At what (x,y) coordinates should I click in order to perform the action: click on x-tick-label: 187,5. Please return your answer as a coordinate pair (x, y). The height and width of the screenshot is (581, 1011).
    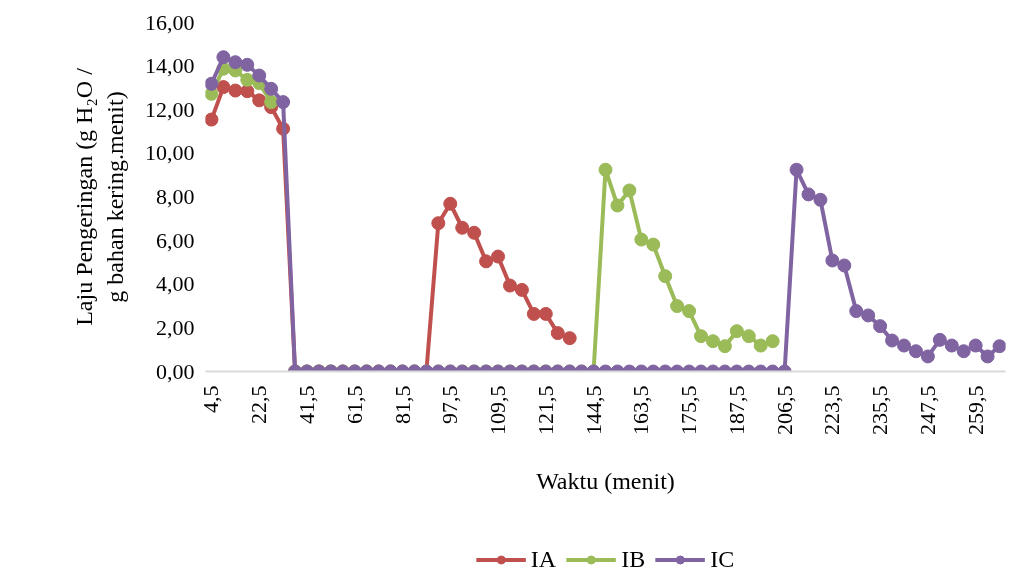
    Looking at the image, I should click on (736, 410).